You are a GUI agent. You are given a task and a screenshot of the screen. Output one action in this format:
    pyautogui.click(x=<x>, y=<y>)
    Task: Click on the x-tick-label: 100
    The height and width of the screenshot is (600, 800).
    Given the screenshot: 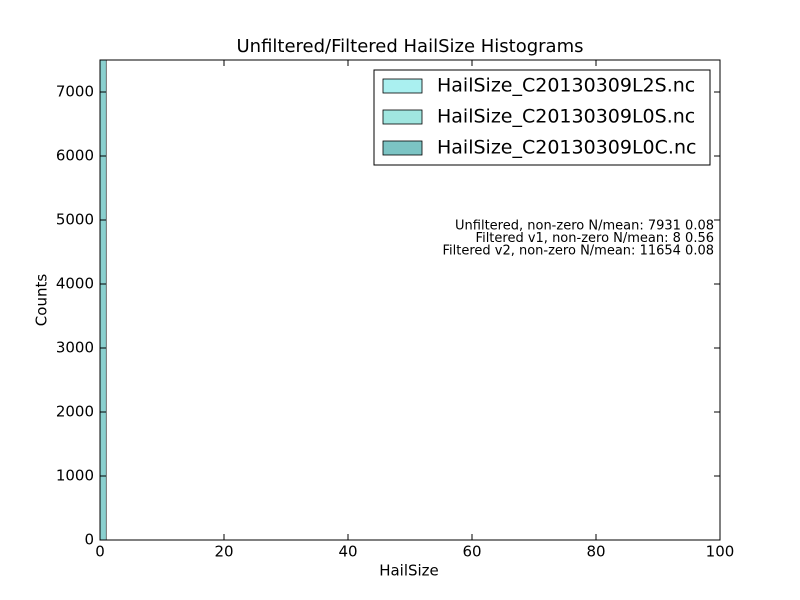 What is the action you would take?
    pyautogui.click(x=720, y=552)
    